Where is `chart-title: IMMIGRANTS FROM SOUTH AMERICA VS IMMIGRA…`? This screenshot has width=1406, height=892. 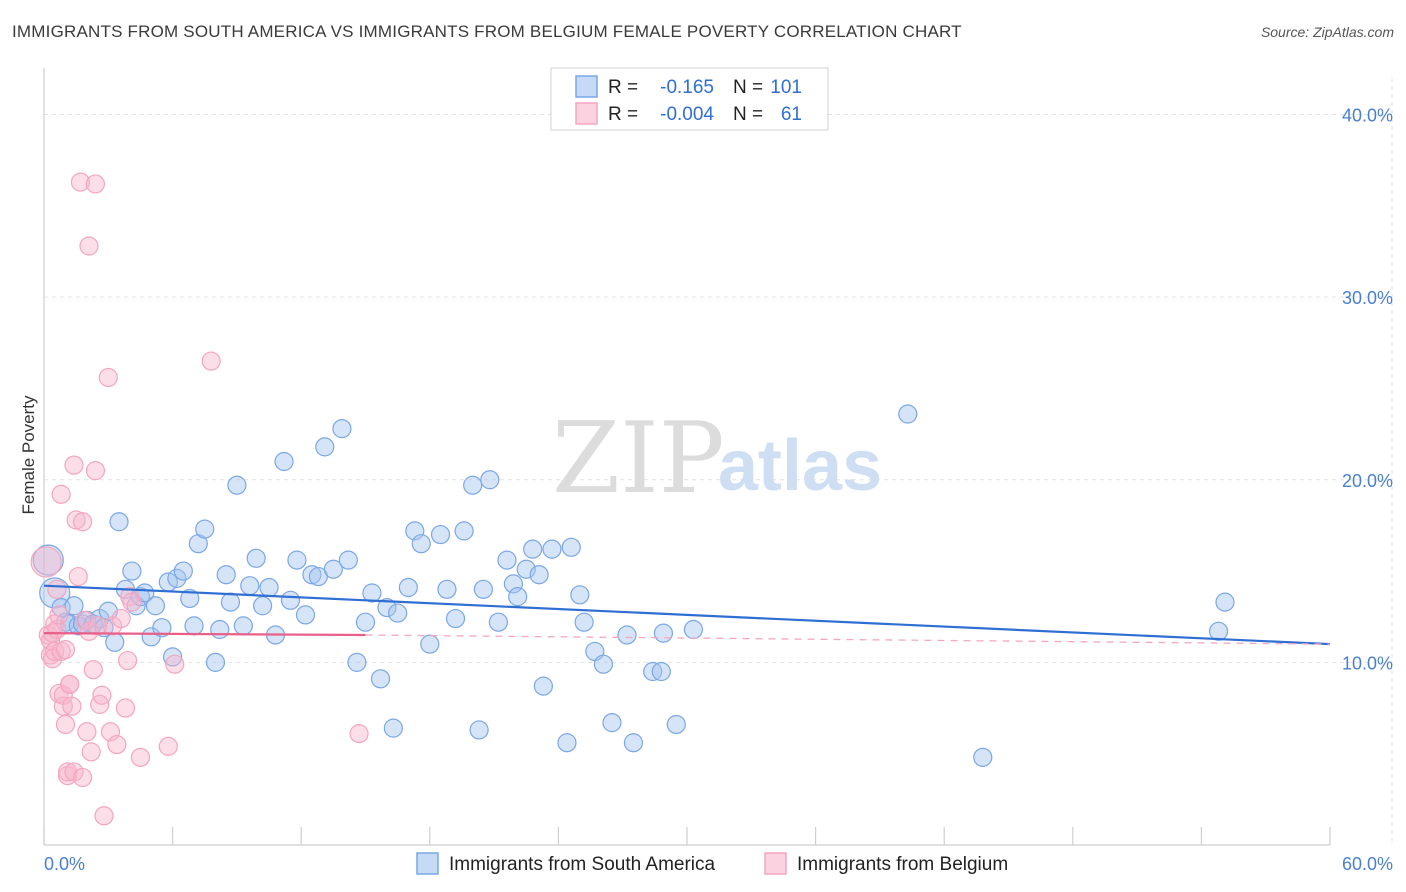 chart-title: IMMIGRANTS FROM SOUTH AMERICA VS IMMIGRA… is located at coordinates (487, 31).